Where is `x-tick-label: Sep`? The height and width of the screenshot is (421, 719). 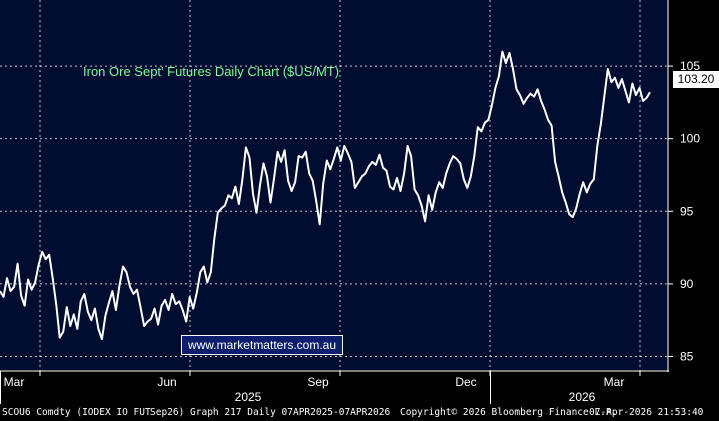 x-tick-label: Sep is located at coordinates (318, 382).